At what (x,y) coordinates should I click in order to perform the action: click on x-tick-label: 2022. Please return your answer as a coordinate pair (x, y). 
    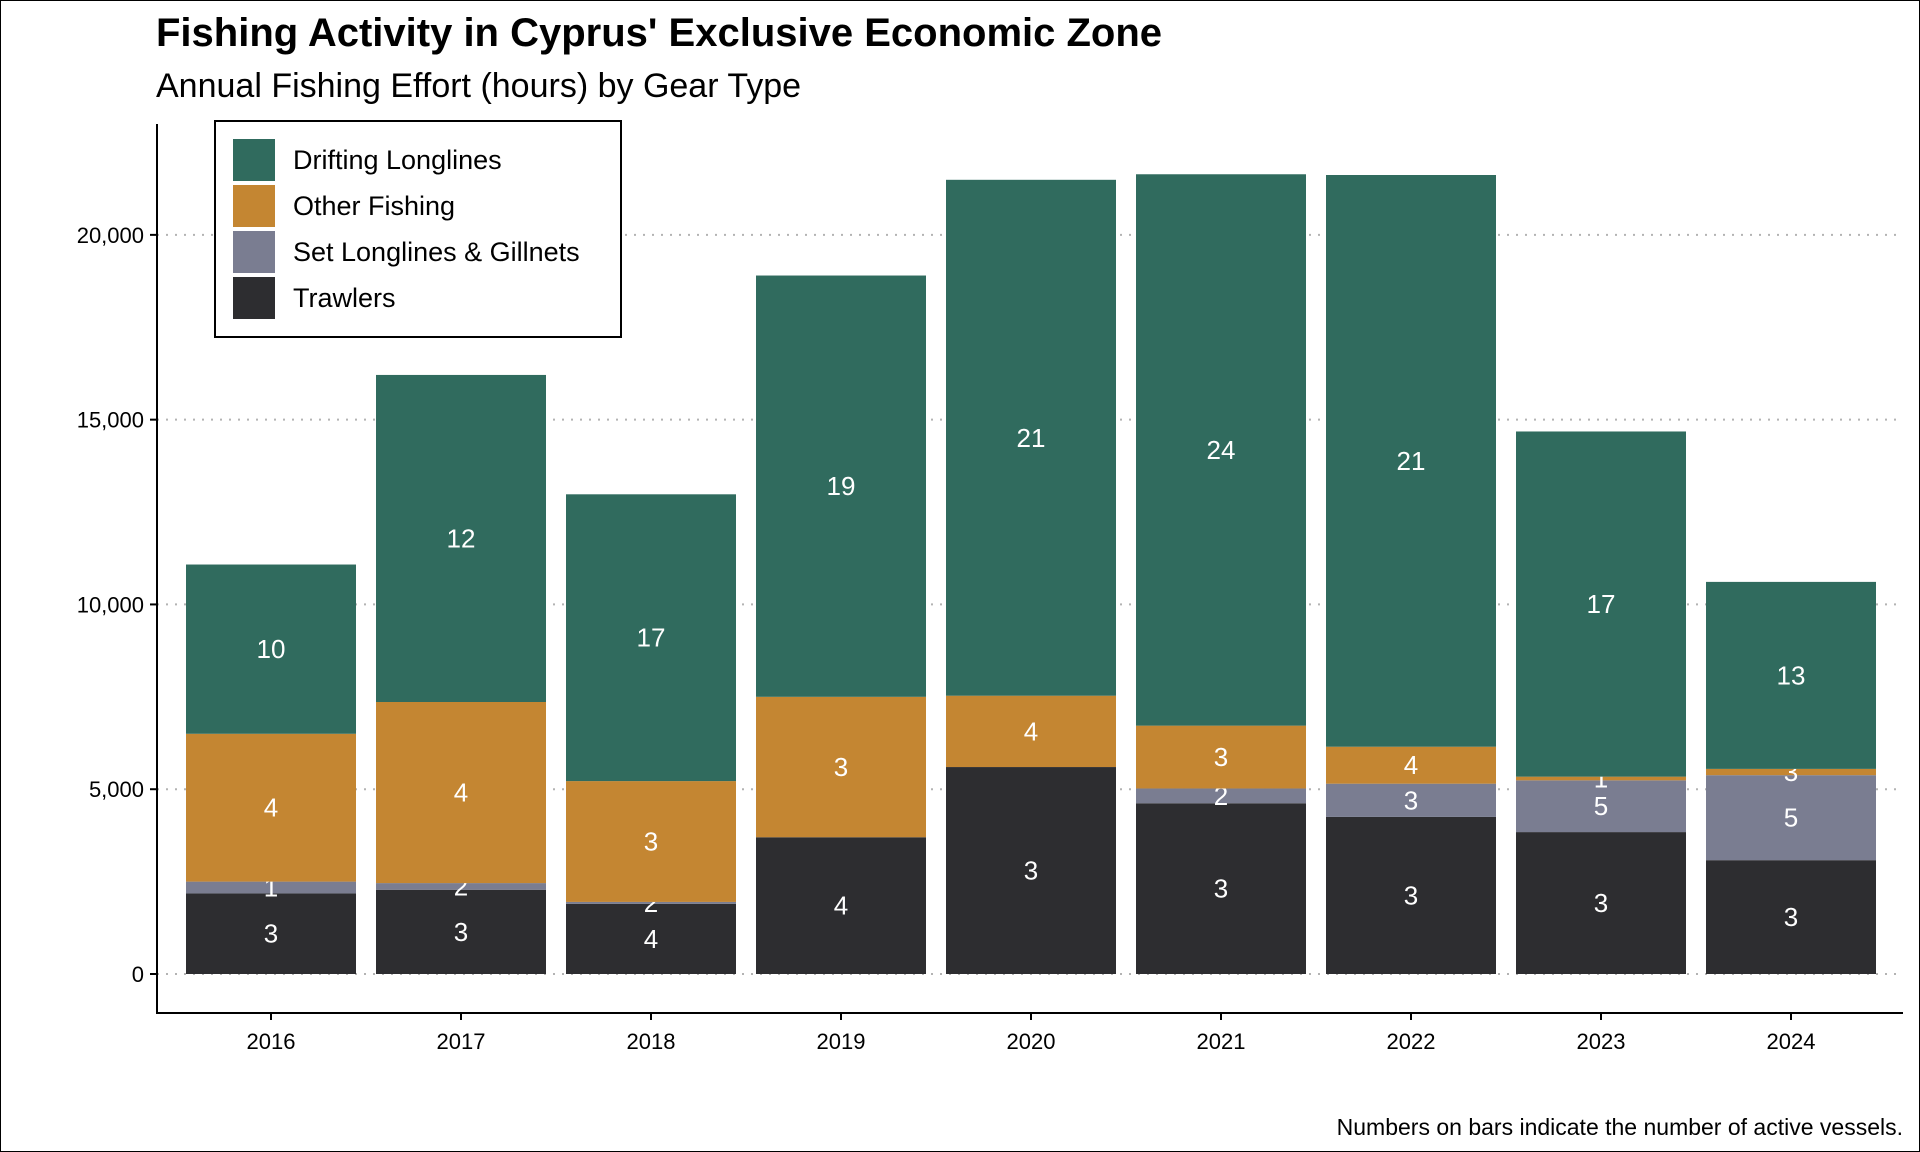
    Looking at the image, I should click on (1411, 1041).